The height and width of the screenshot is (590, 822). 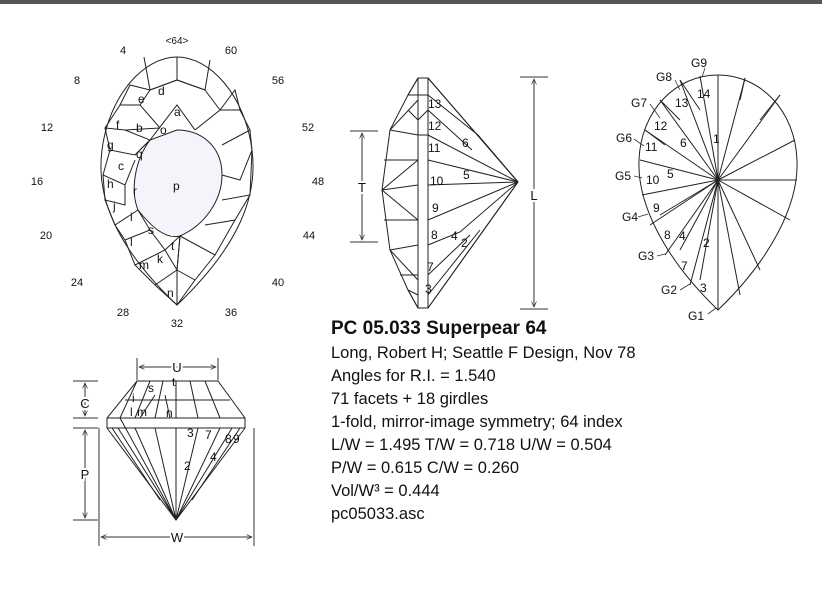 I want to click on crown-label-r: r, so click(x=135, y=191).